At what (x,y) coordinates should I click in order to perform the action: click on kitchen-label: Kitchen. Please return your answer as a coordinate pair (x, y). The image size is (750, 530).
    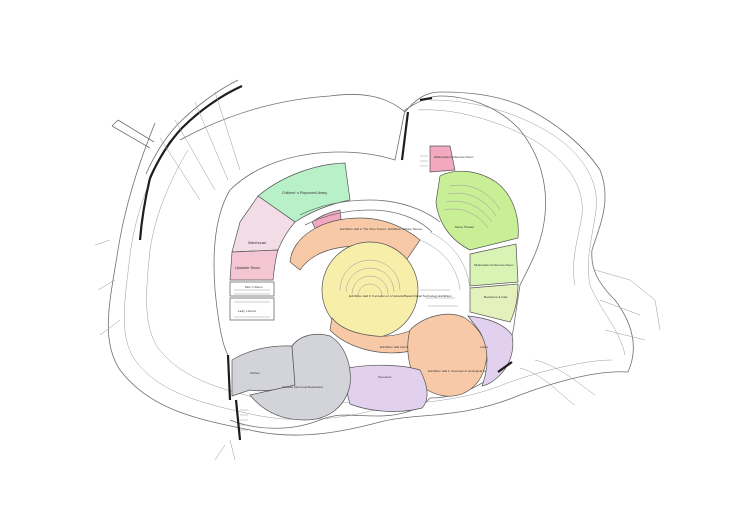
    Looking at the image, I should click on (255, 373).